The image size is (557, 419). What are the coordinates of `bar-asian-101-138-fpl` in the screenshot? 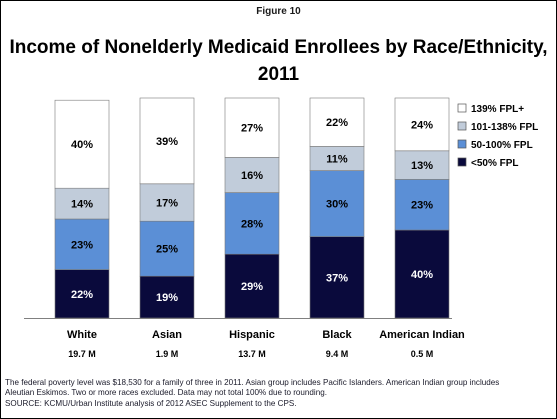 It's located at (167, 202).